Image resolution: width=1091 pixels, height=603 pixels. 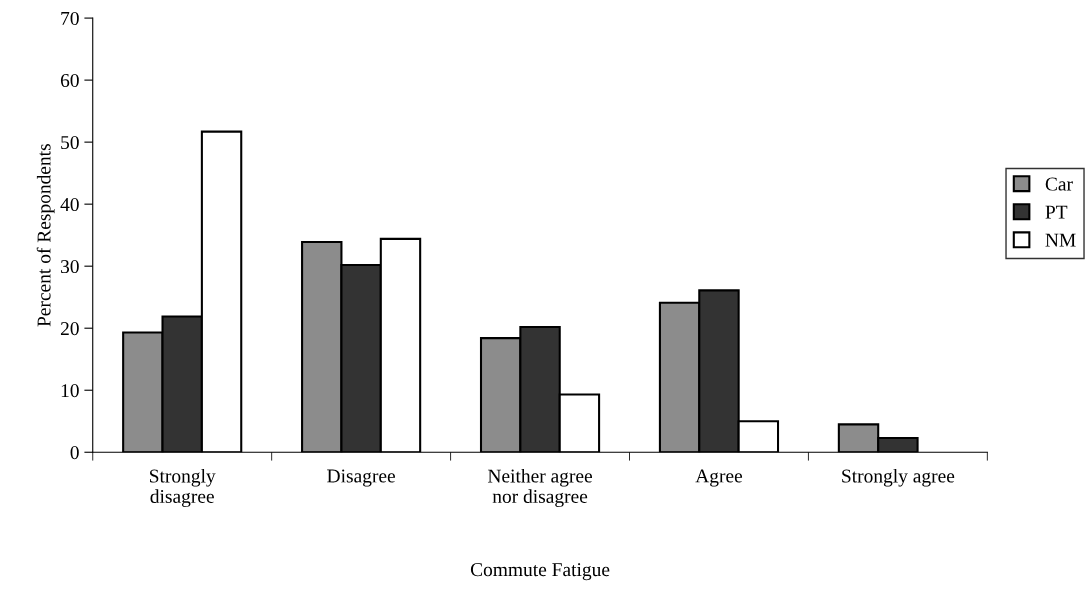 What do you see at coordinates (183, 487) in the screenshot?
I see `x-tick-label: Strongly disagree` at bounding box center [183, 487].